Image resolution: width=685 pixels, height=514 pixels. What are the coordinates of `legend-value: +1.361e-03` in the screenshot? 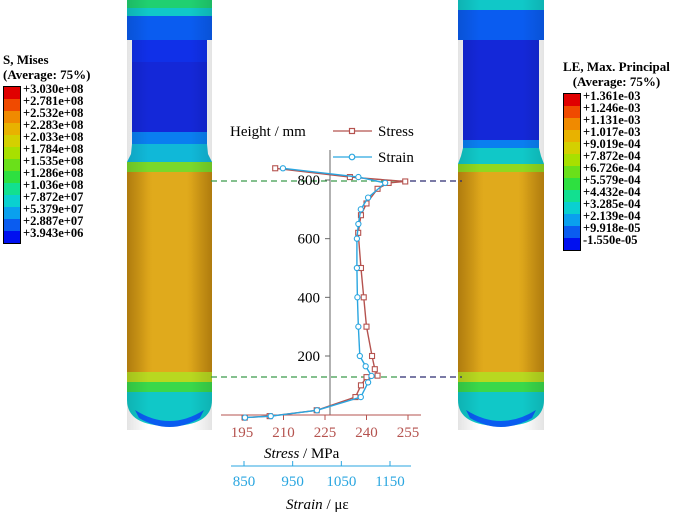 It's located at (612, 96).